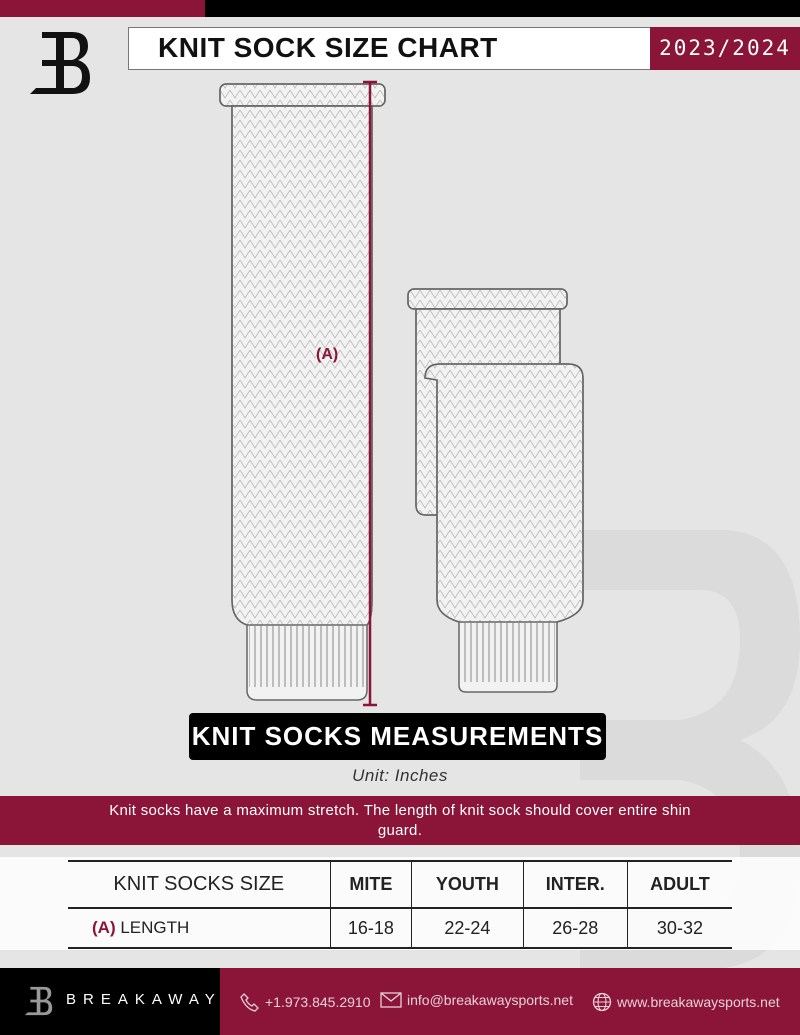 Image resolution: width=800 pixels, height=1035 pixels. What do you see at coordinates (370, 393) in the screenshot?
I see `length-measure-line` at bounding box center [370, 393].